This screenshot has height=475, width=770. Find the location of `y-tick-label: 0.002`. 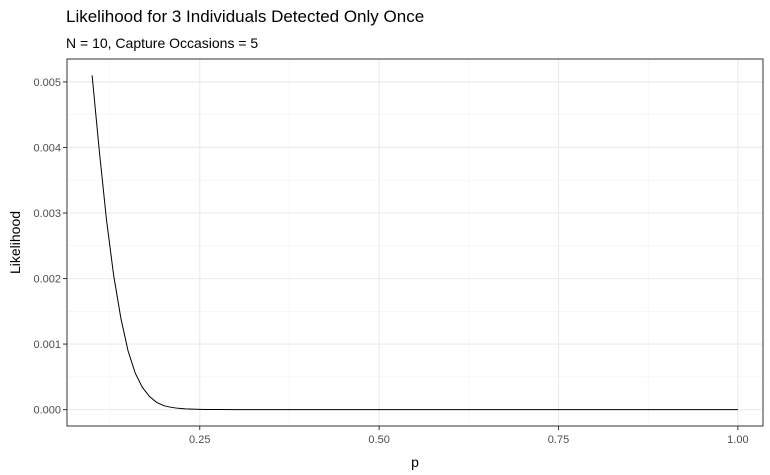

y-tick-label: 0.002 is located at coordinates (47, 280).